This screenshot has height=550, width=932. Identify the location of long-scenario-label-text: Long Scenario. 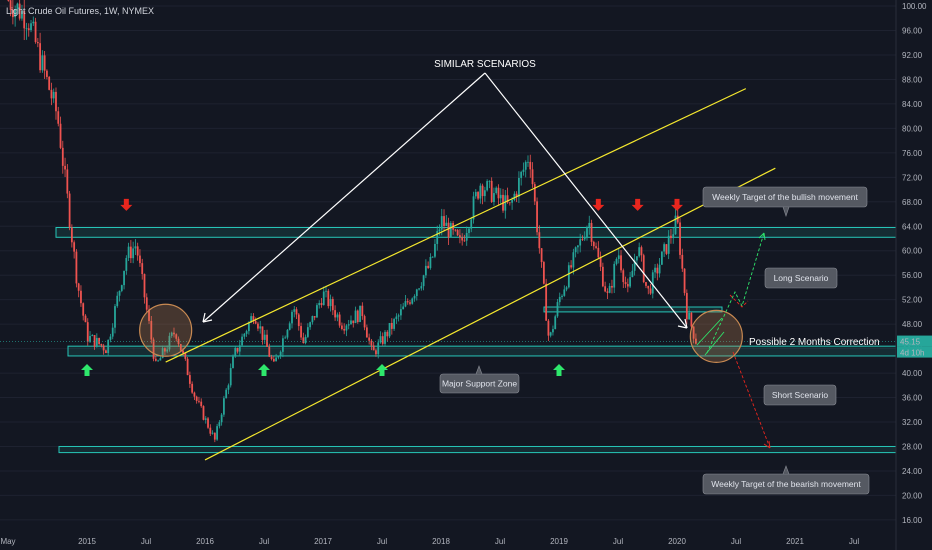
(801, 278).